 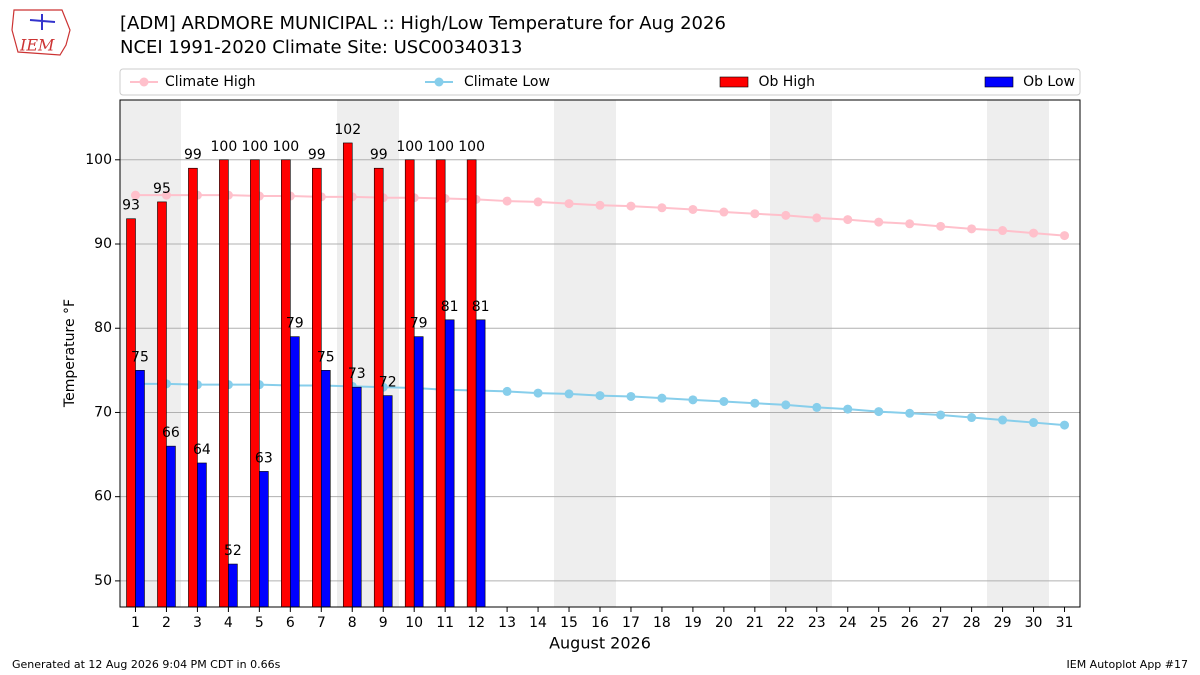 What do you see at coordinates (724, 623) in the screenshot?
I see `x-tick-label: 20` at bounding box center [724, 623].